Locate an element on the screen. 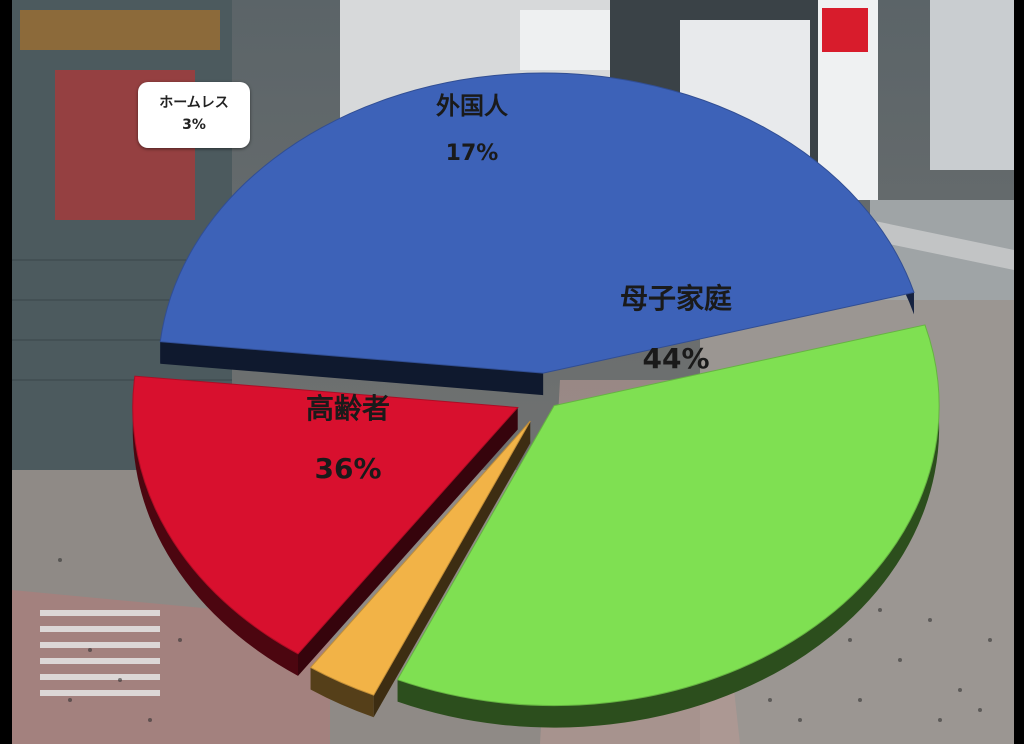 This screenshot has height=744, width=1024. callout-value: 3% is located at coordinates (194, 125).